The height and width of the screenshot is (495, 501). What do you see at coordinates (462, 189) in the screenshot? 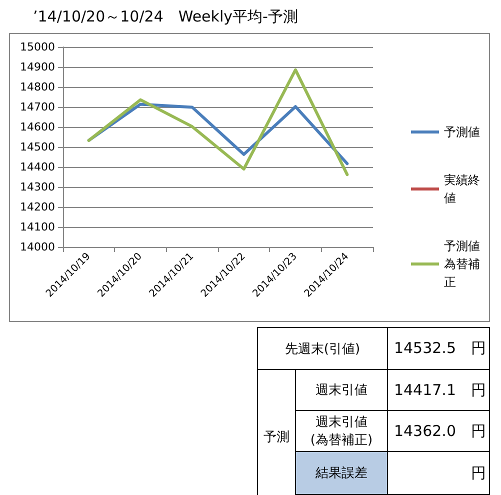
I see `legend-label: 実績終値` at bounding box center [462, 189].